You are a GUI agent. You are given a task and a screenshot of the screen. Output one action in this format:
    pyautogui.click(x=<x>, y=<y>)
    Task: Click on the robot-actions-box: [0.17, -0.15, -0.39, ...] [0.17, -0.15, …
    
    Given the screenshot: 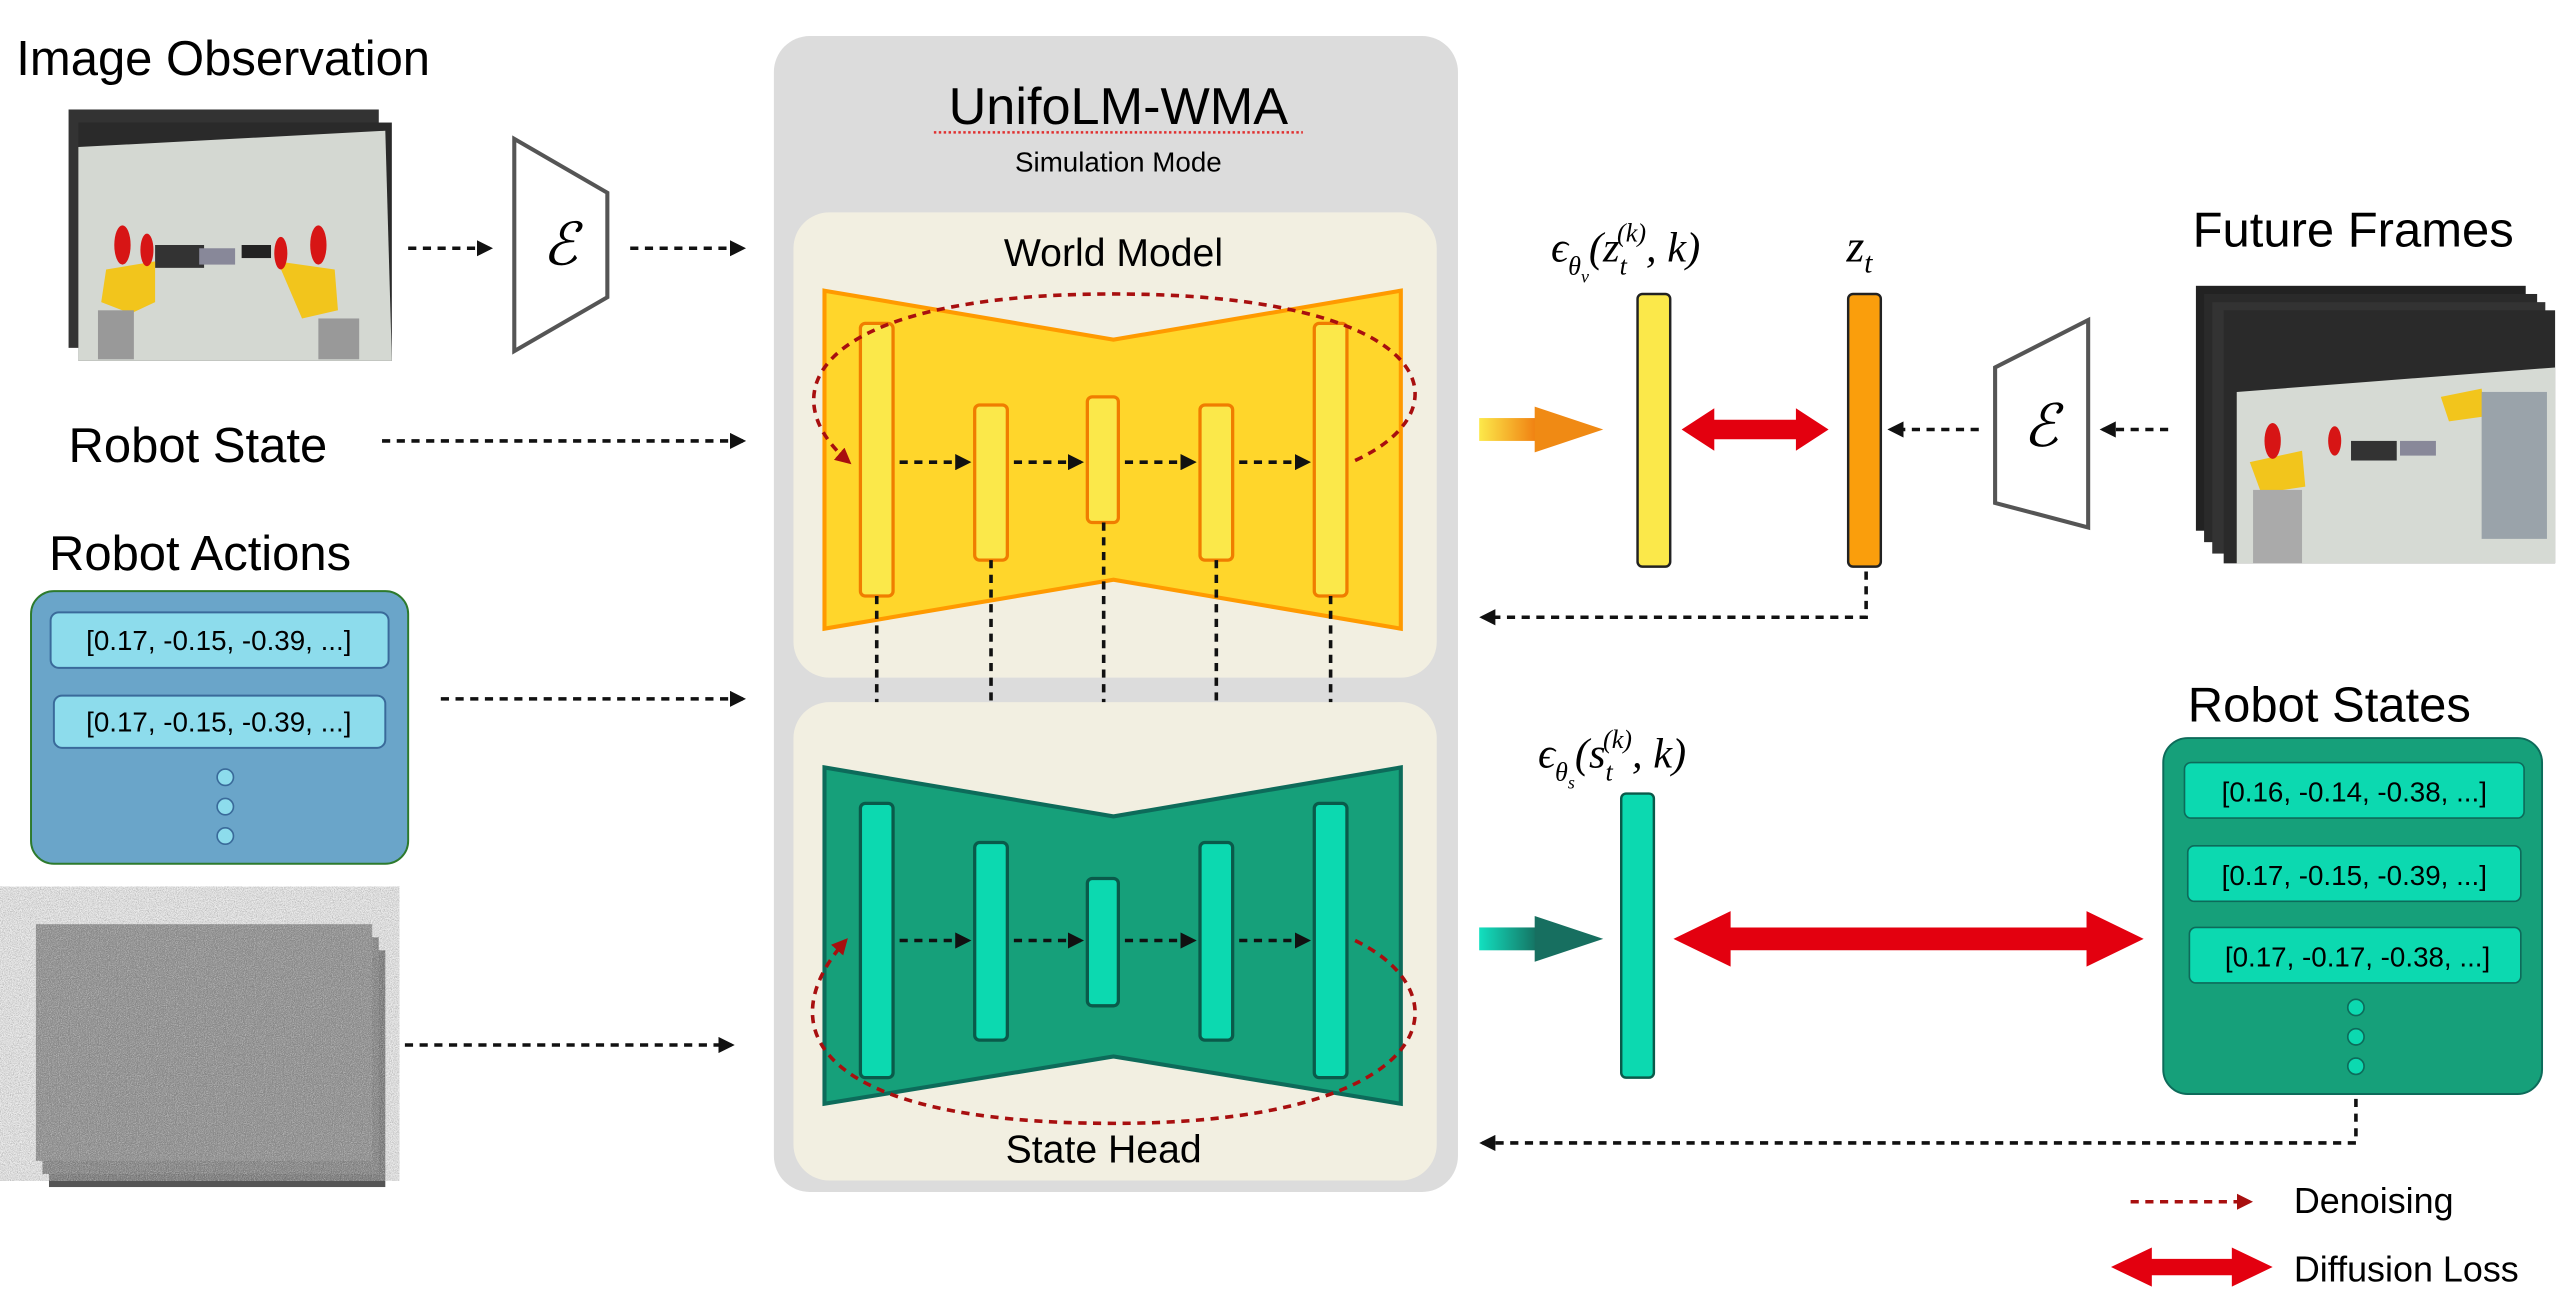 What is the action you would take?
    pyautogui.click(x=220, y=727)
    